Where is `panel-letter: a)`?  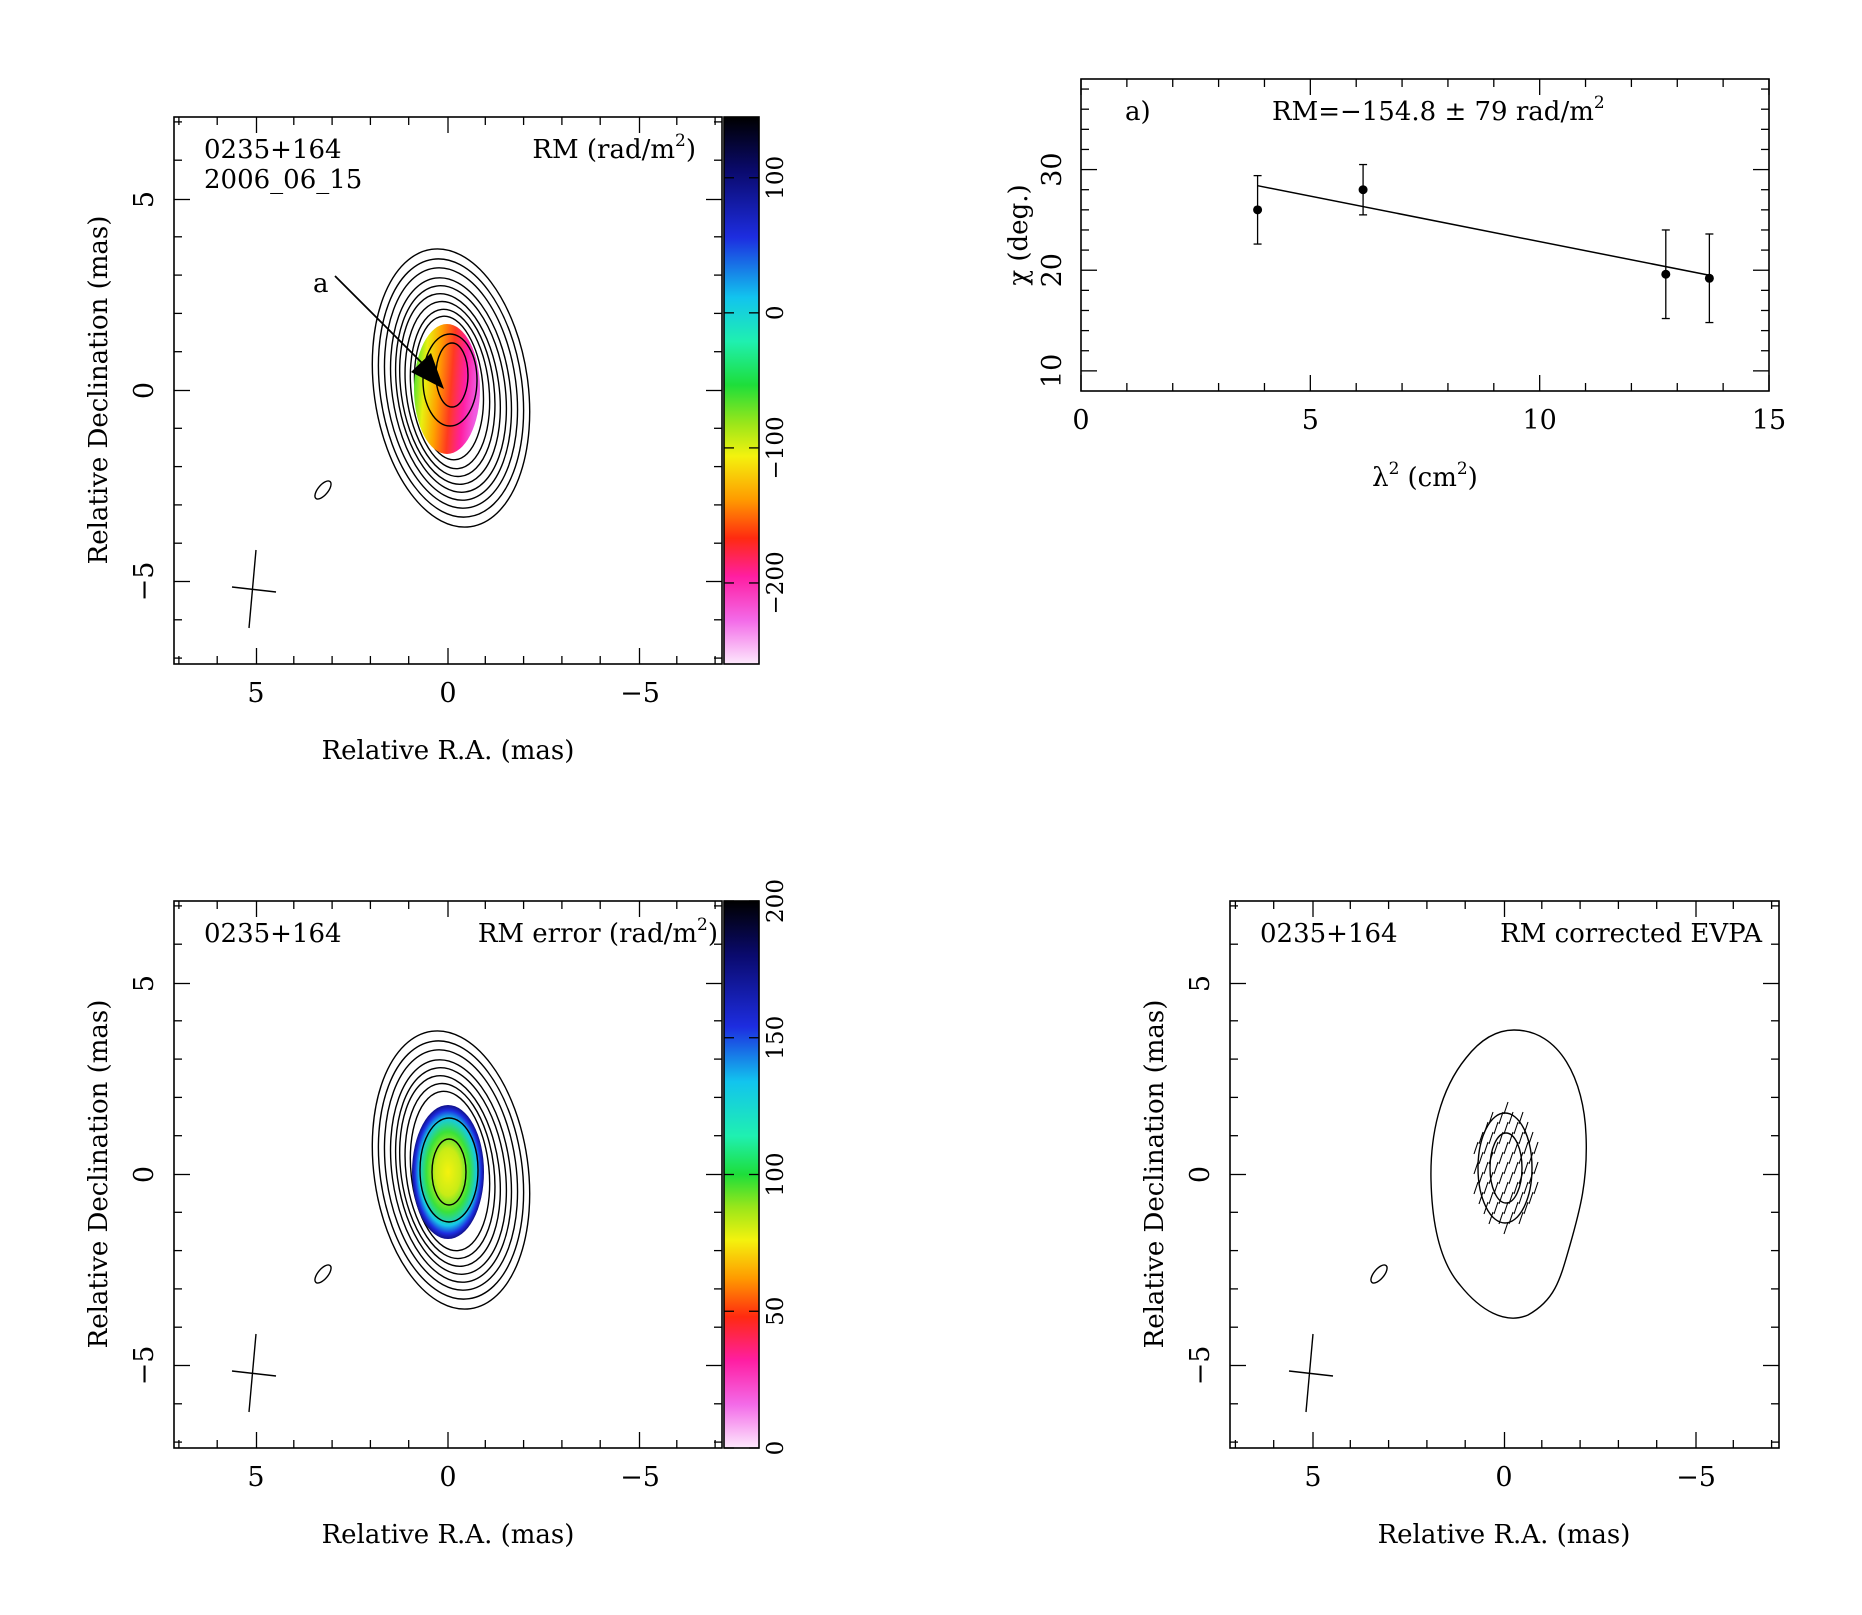
panel-letter: a) is located at coordinates (1138, 112).